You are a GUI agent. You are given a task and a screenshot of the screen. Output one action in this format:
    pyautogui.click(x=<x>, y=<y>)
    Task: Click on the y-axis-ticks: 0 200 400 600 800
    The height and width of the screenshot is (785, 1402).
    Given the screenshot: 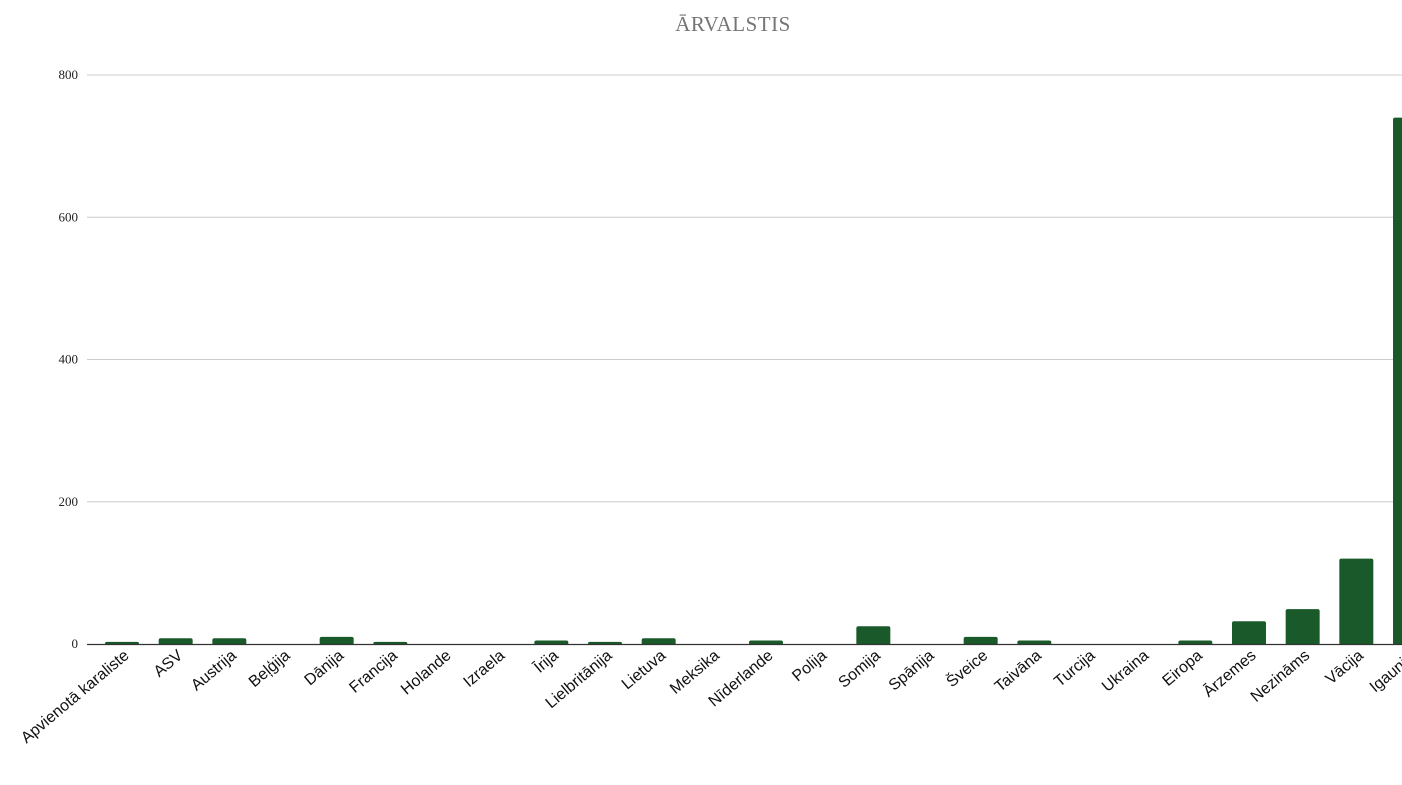 What is the action you would take?
    pyautogui.click(x=69, y=359)
    